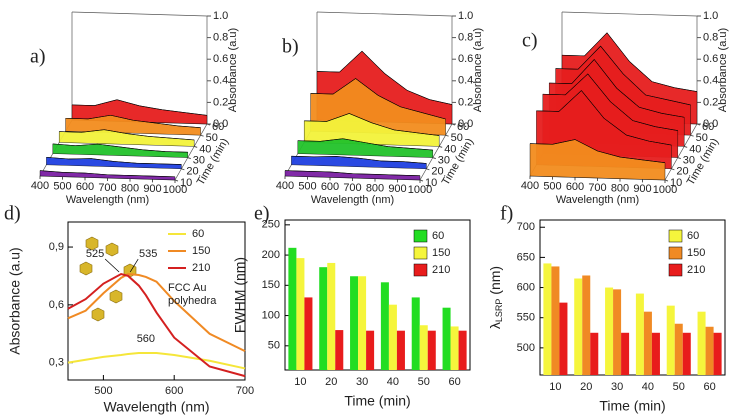 Image resolution: width=736 pixels, height=418 pixels. I want to click on y-tick-label: 0,3, so click(56, 363).